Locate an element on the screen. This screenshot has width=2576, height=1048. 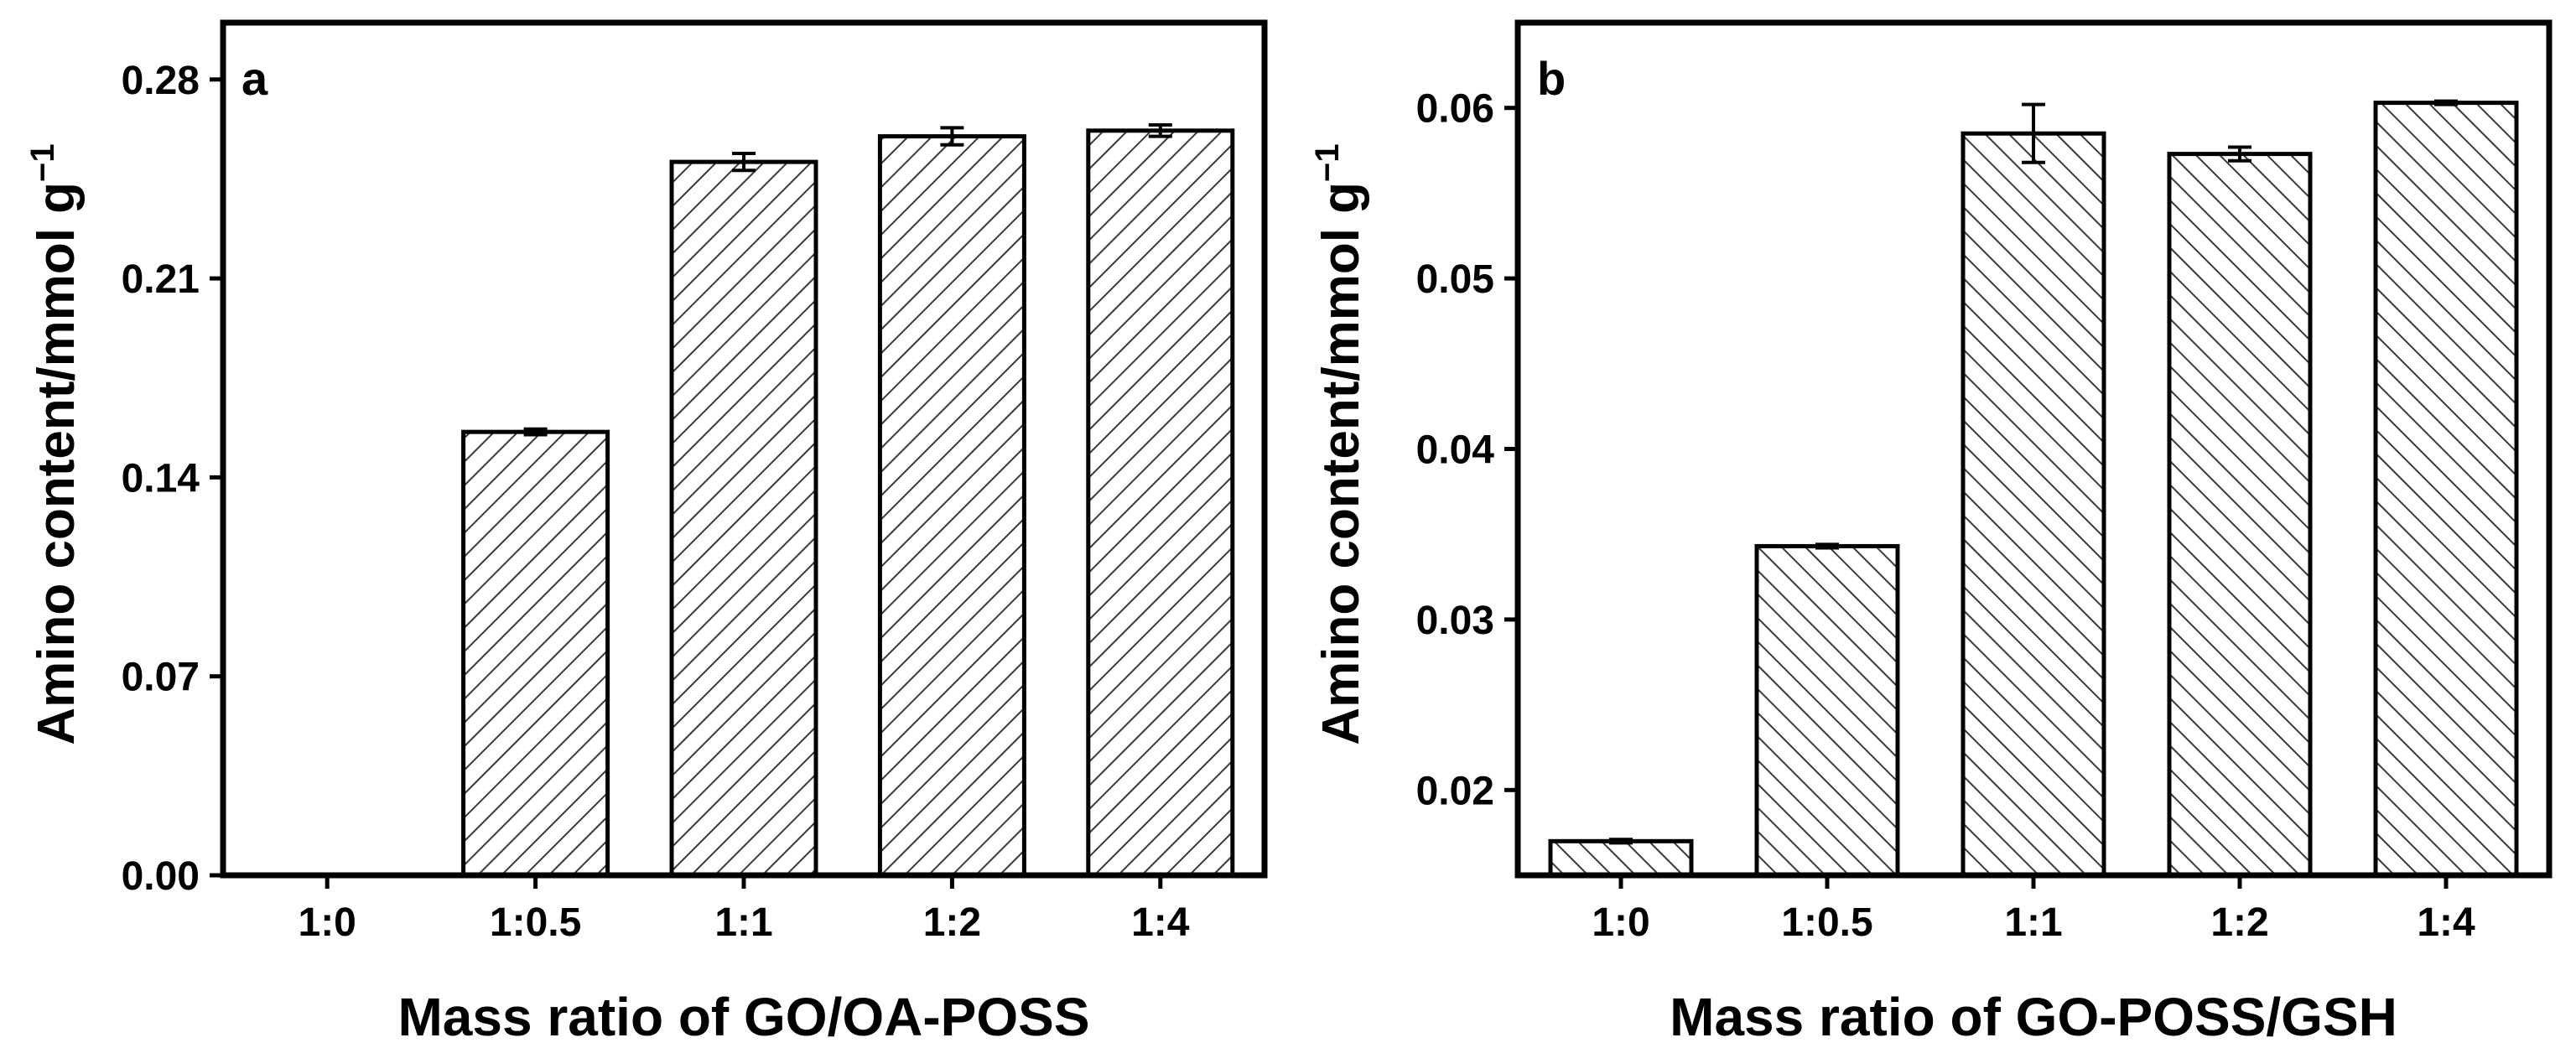
panel-b-x-tick-label: 1:4 is located at coordinates (2446, 922).